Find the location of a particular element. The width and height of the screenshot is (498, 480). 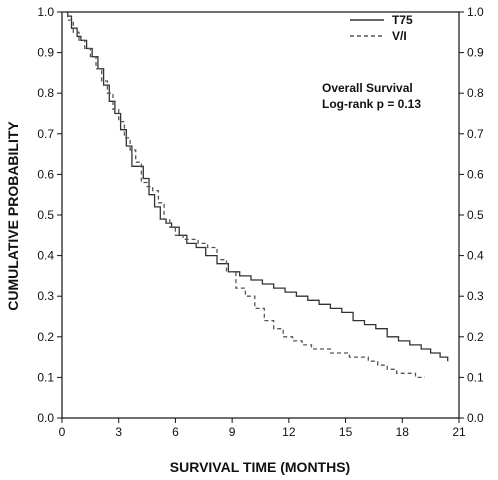

y-tick-label-right: 0.2 is located at coordinates (475, 337).